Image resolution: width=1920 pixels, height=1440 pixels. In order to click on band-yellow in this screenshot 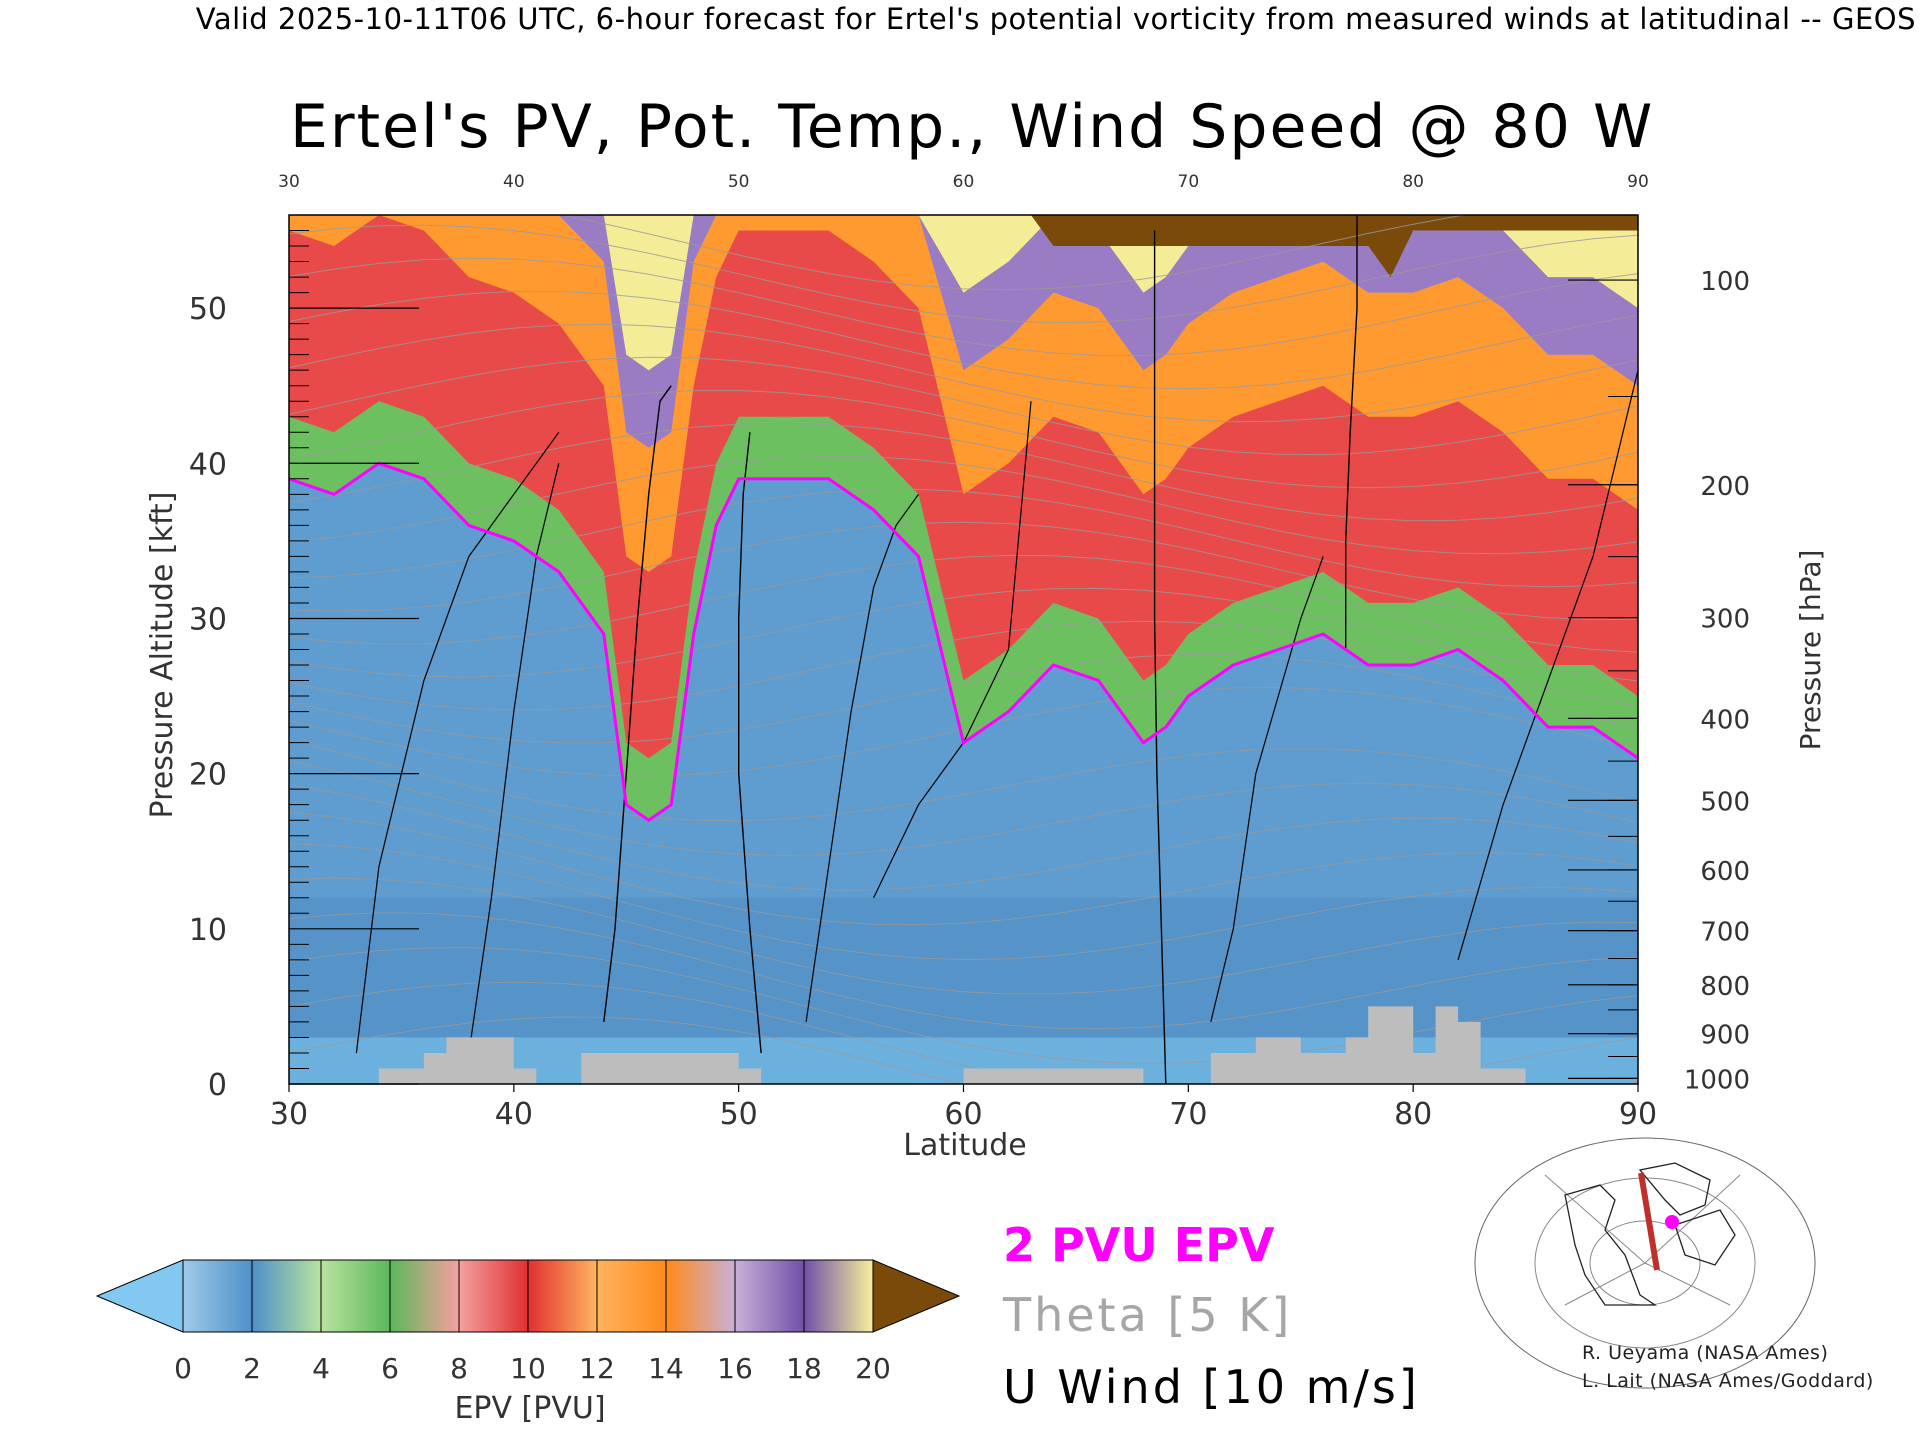, I will do `click(963, 293)`.